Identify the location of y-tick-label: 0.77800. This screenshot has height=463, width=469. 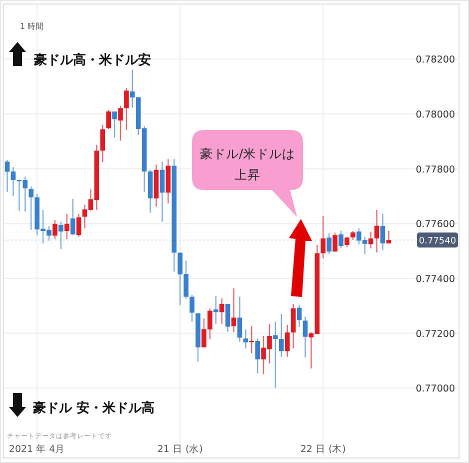
(435, 170).